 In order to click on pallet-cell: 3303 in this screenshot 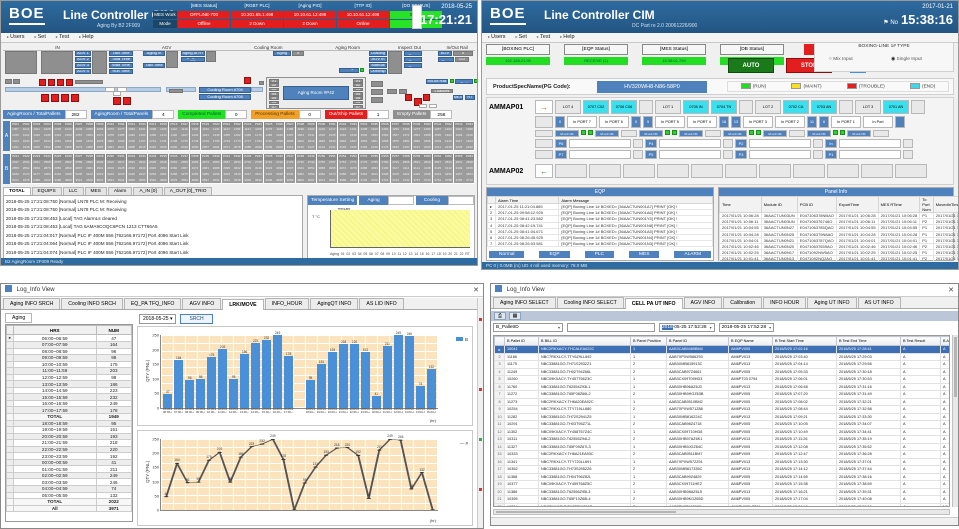, I will do `click(226, 175)`.